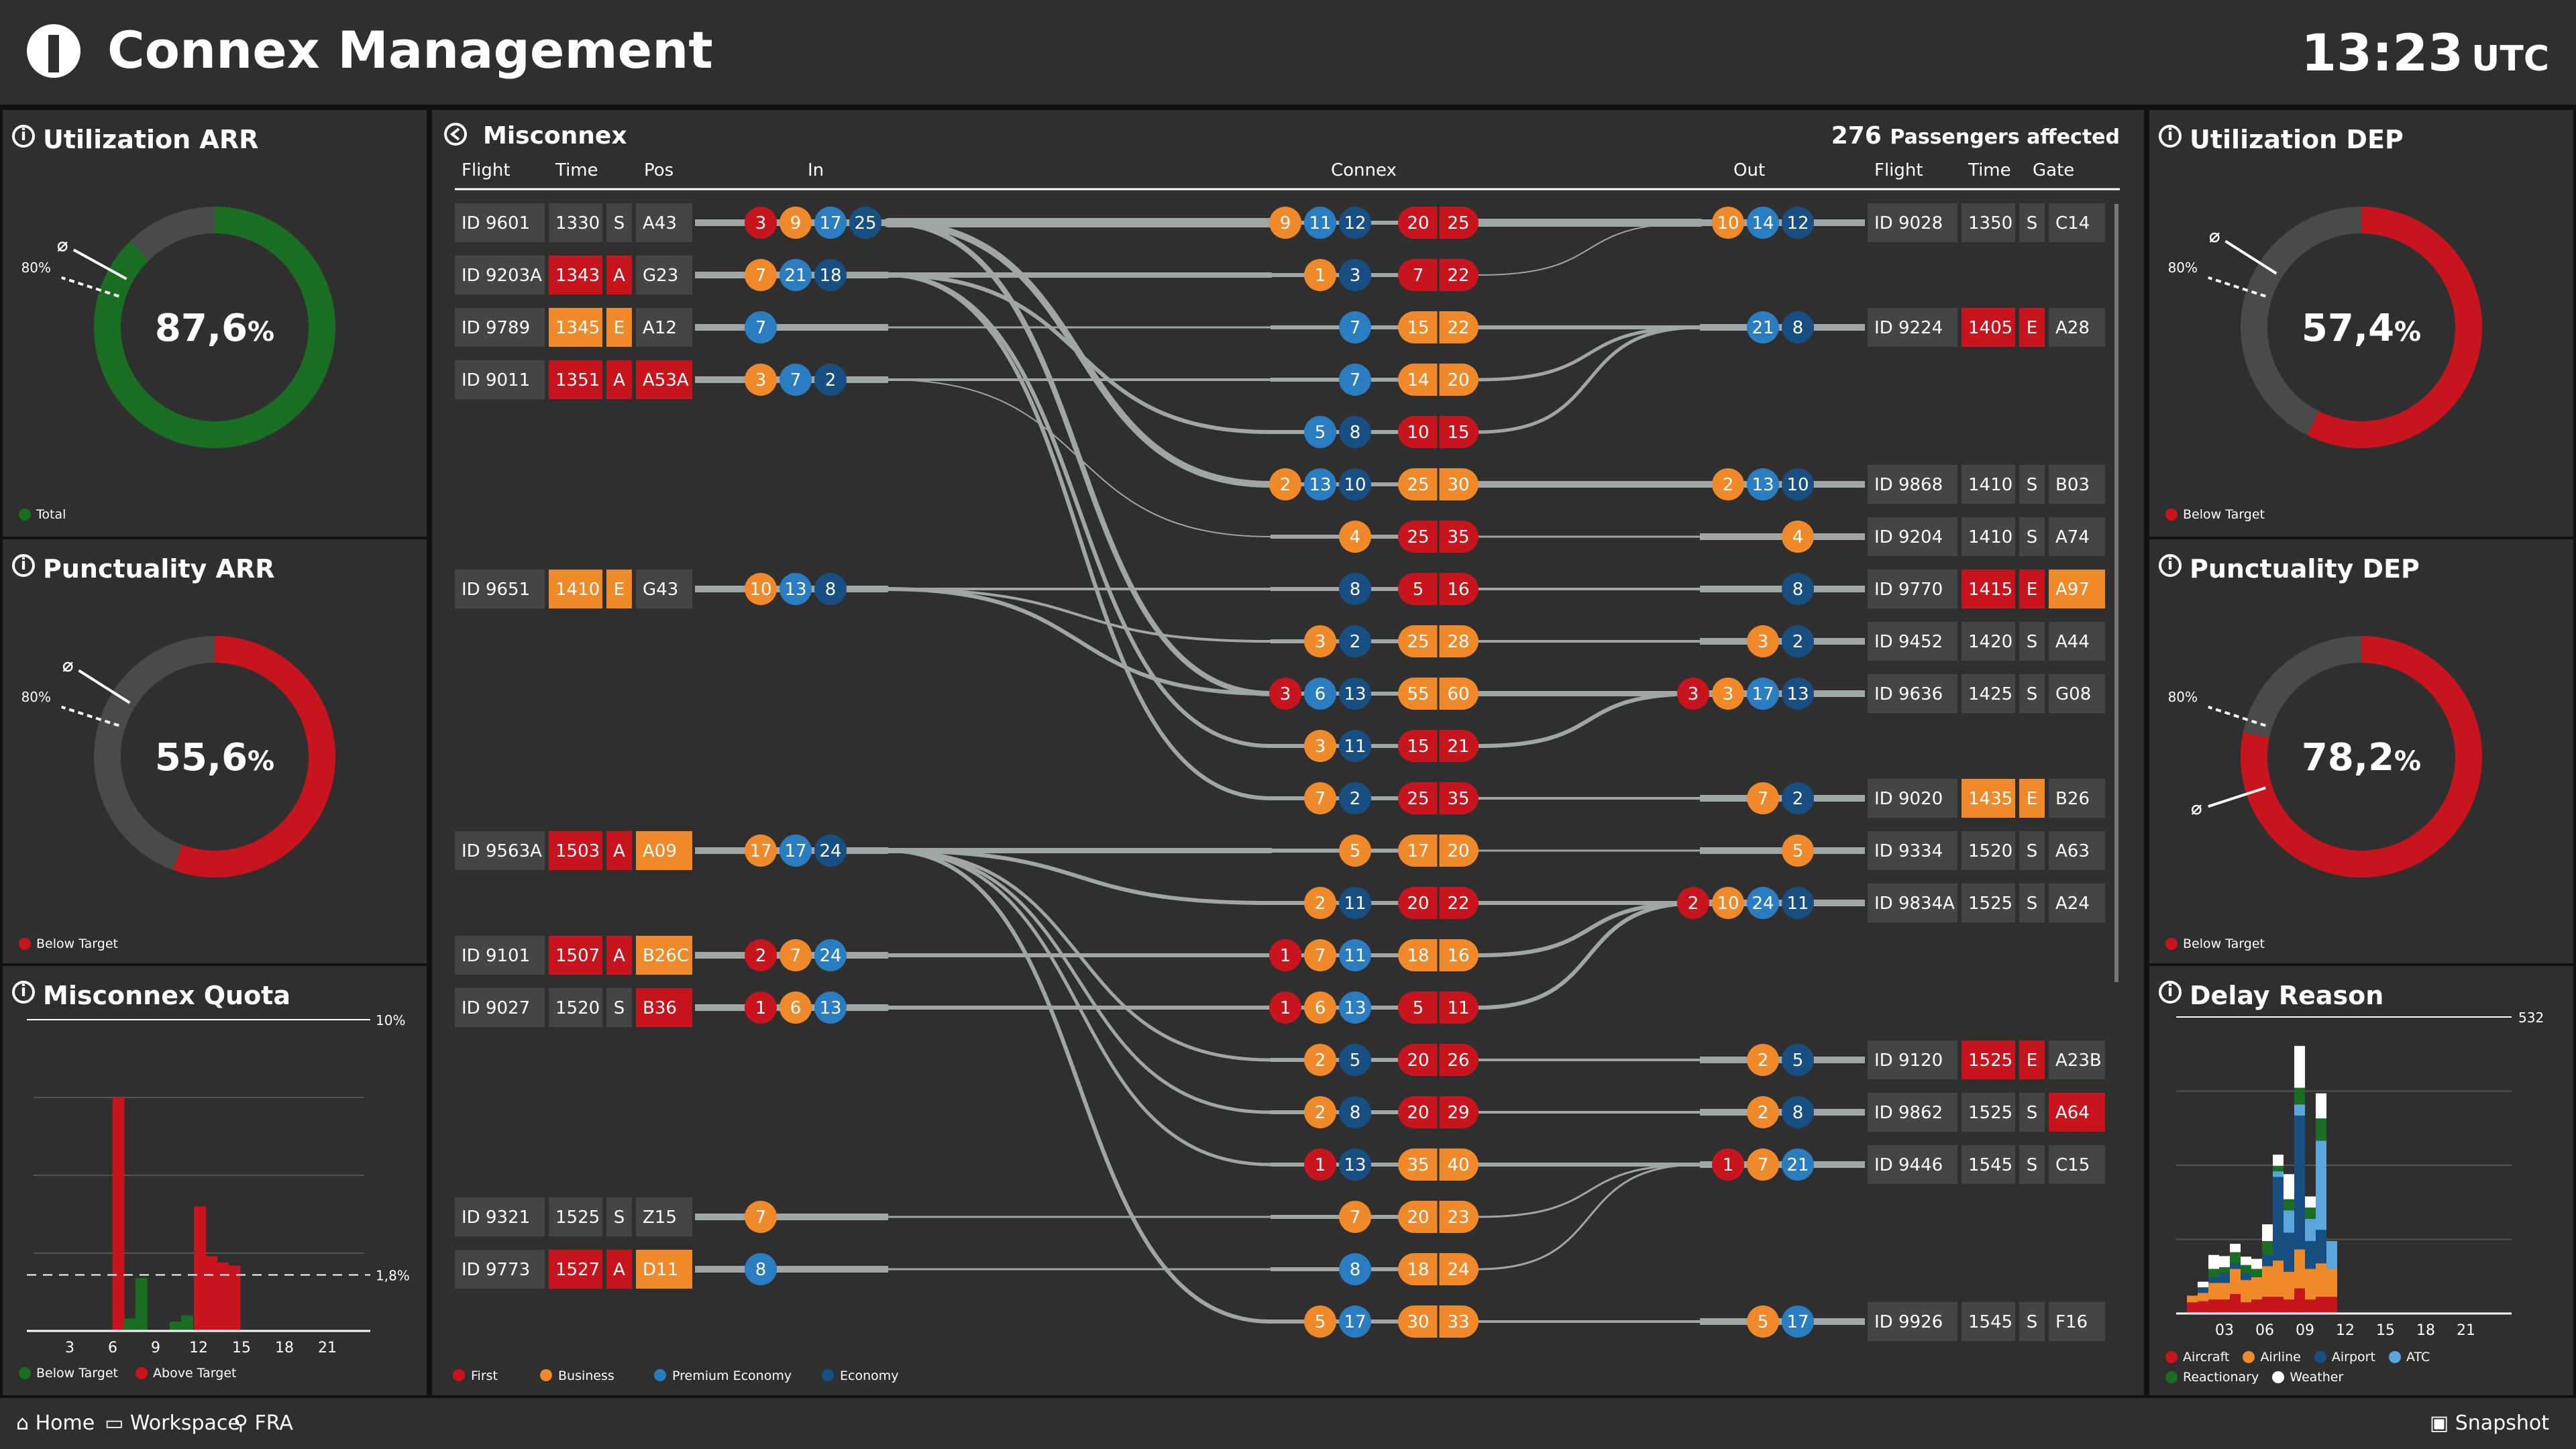 The height and width of the screenshot is (1449, 2576). What do you see at coordinates (1763, 485) in the screenshot?
I see `out-badge-value: 13` at bounding box center [1763, 485].